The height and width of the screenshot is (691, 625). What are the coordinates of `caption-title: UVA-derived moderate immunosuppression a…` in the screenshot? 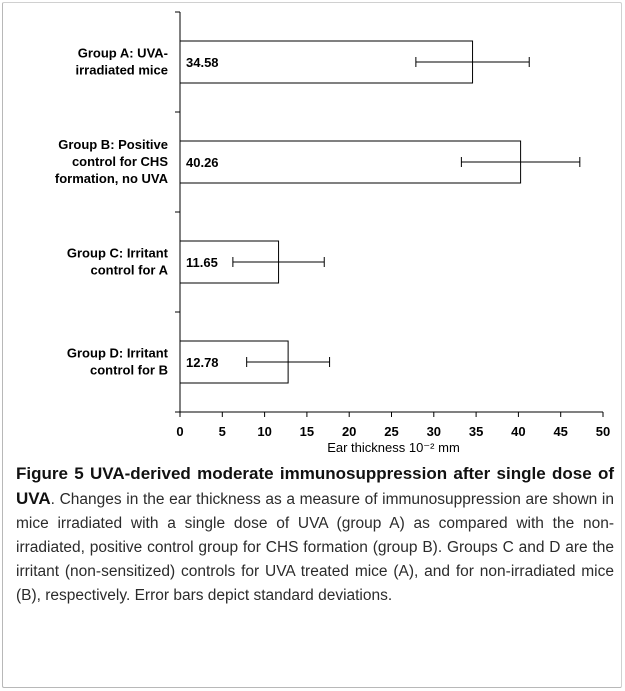 It's located at (315, 486).